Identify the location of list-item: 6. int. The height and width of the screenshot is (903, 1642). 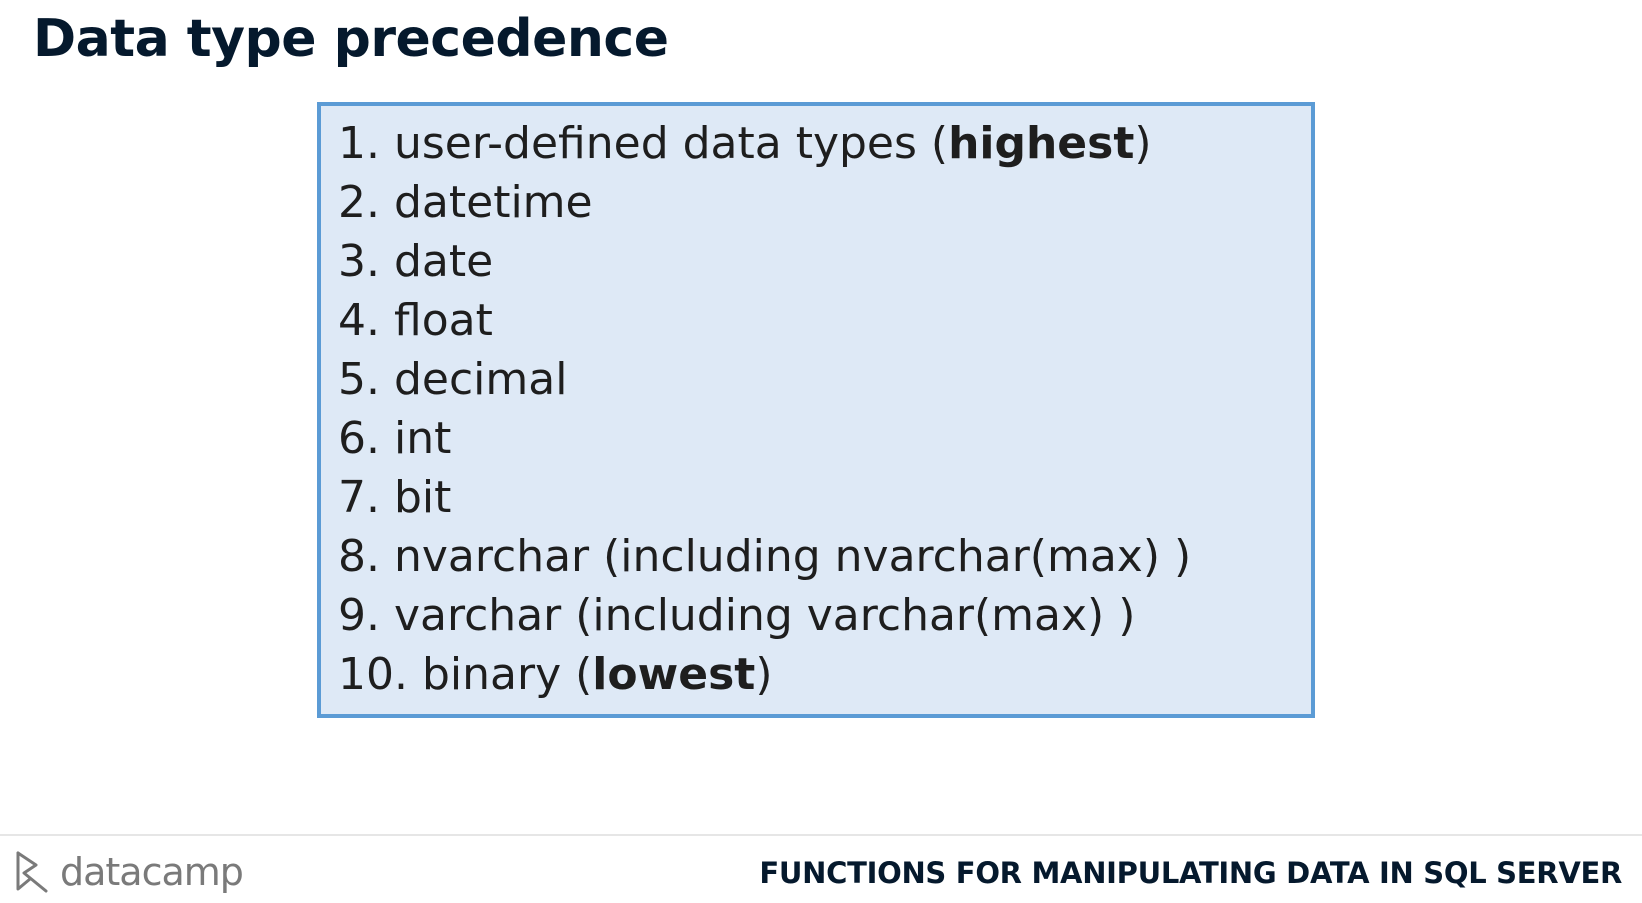
(824, 438).